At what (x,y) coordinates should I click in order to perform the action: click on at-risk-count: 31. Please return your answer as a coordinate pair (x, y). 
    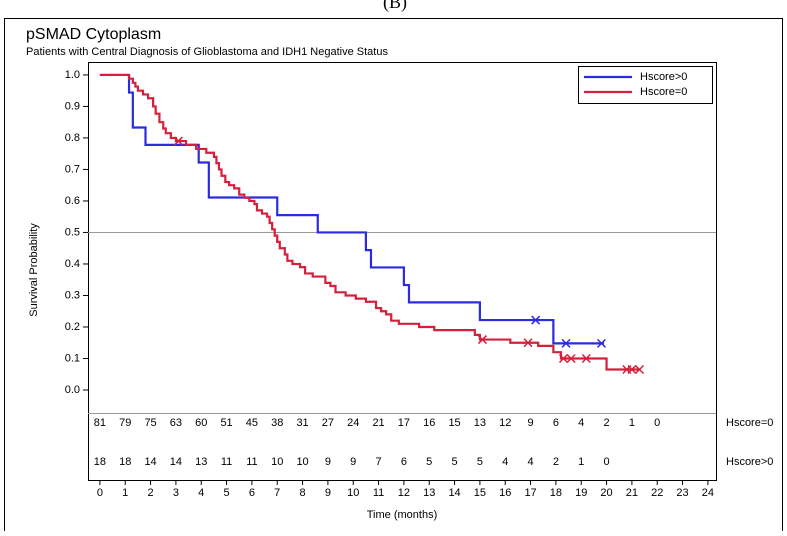
    Looking at the image, I should click on (302, 423).